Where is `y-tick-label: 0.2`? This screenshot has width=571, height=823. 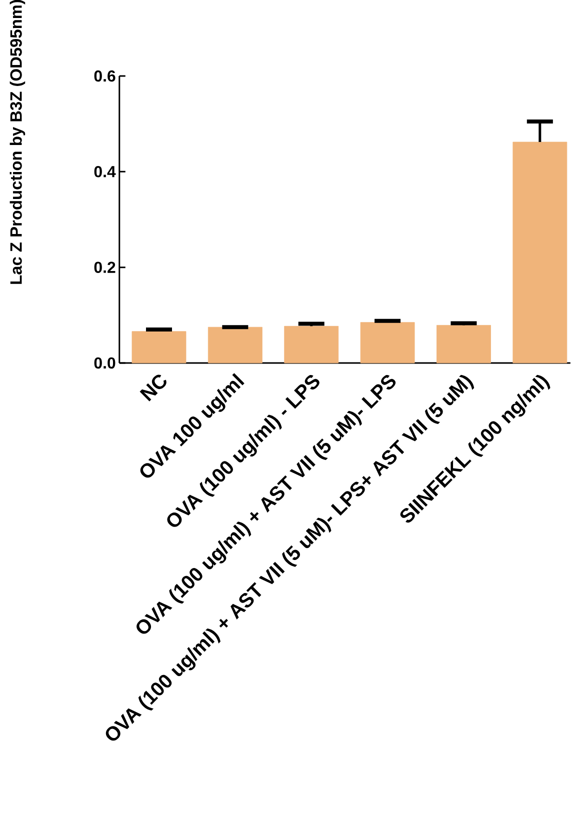 y-tick-label: 0.2 is located at coordinates (105, 267).